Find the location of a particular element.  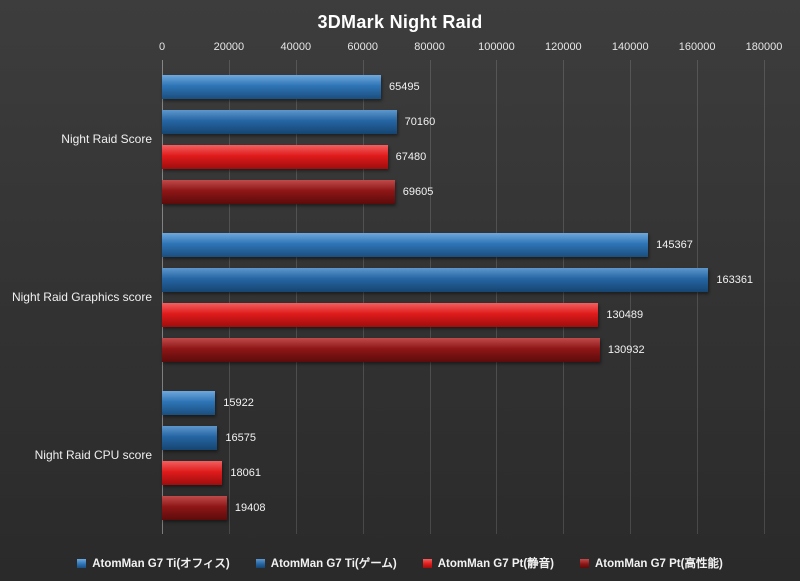

legend-item: AtomMan G7 Pt(高性能) is located at coordinates (651, 563).